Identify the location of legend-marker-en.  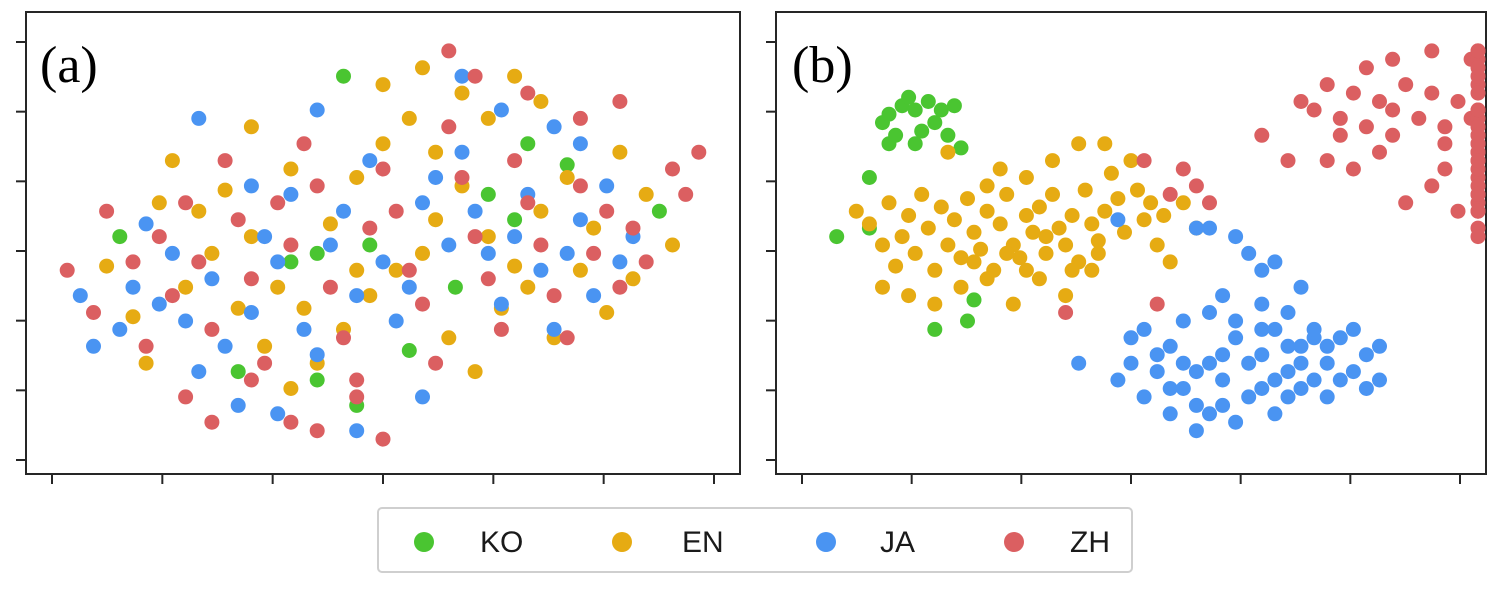
(622, 542).